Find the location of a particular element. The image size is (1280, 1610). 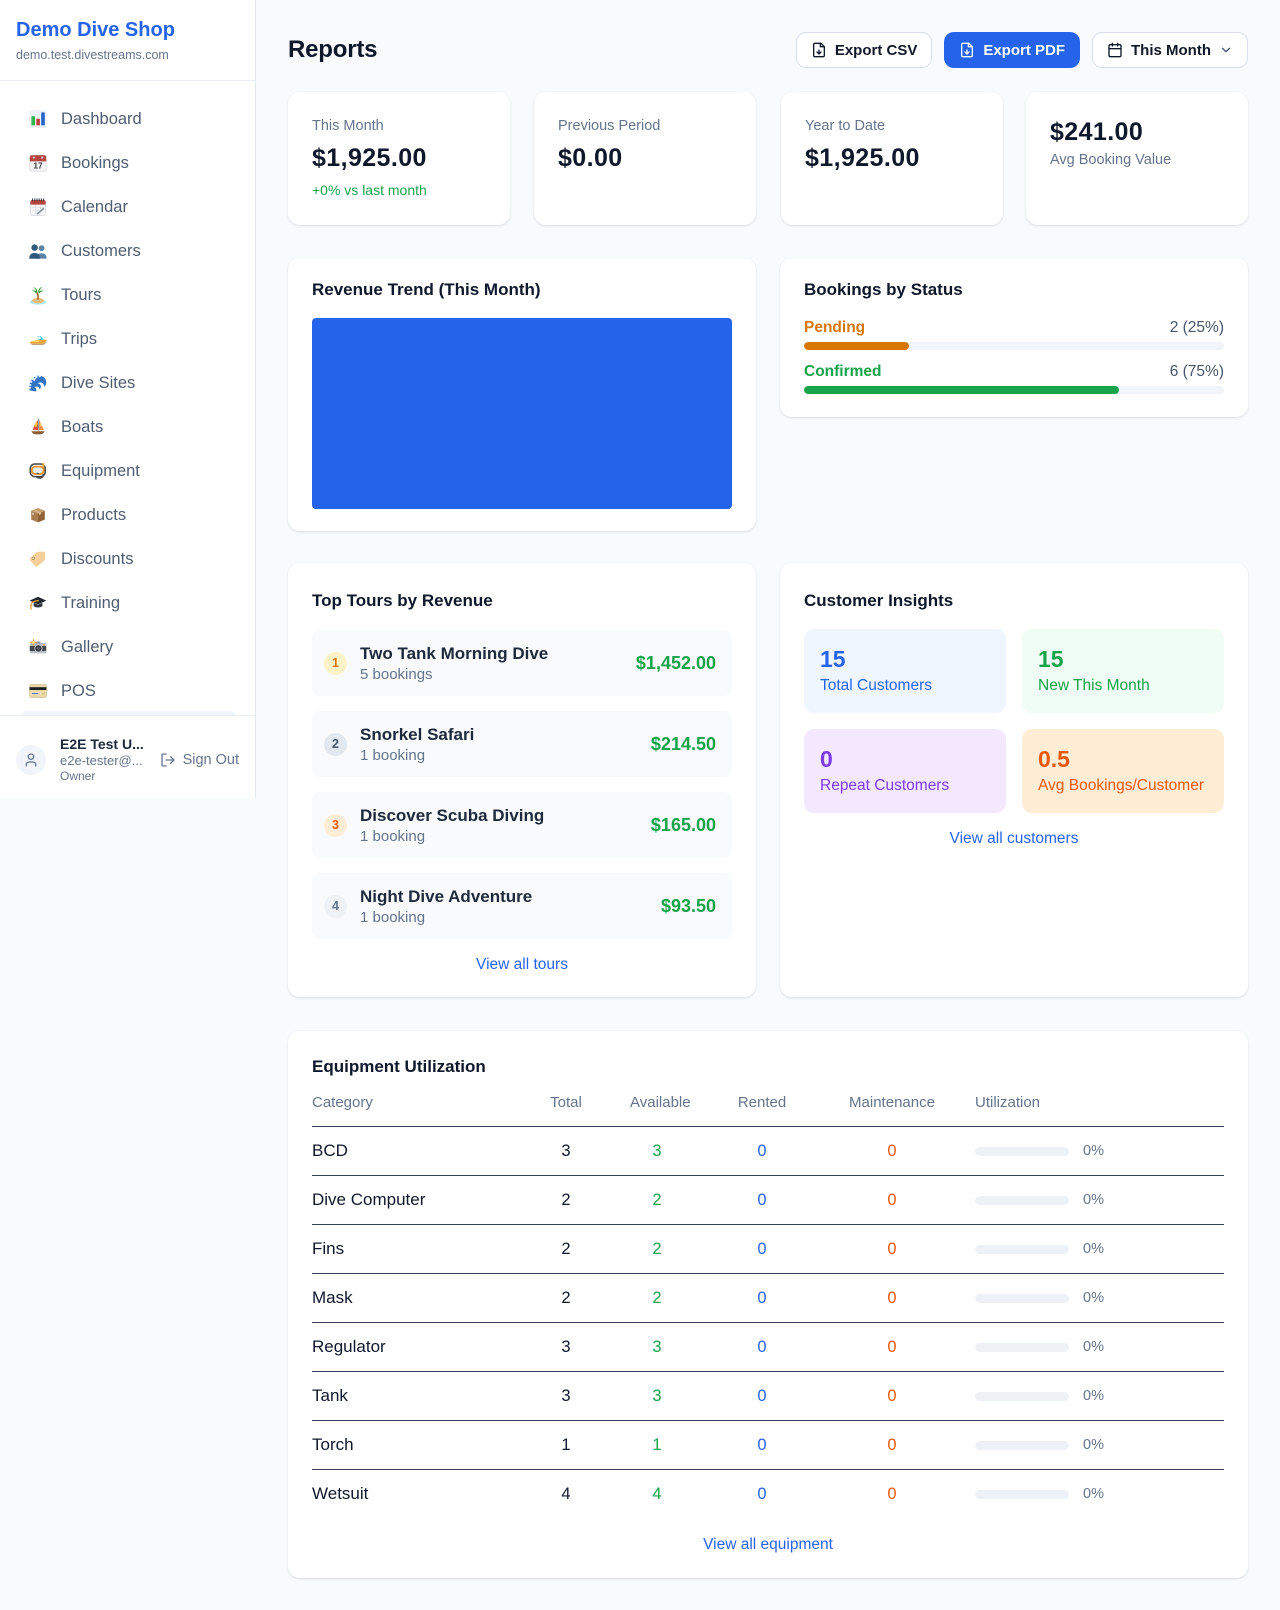

svg-text: 17 is located at coordinates (38, 166).